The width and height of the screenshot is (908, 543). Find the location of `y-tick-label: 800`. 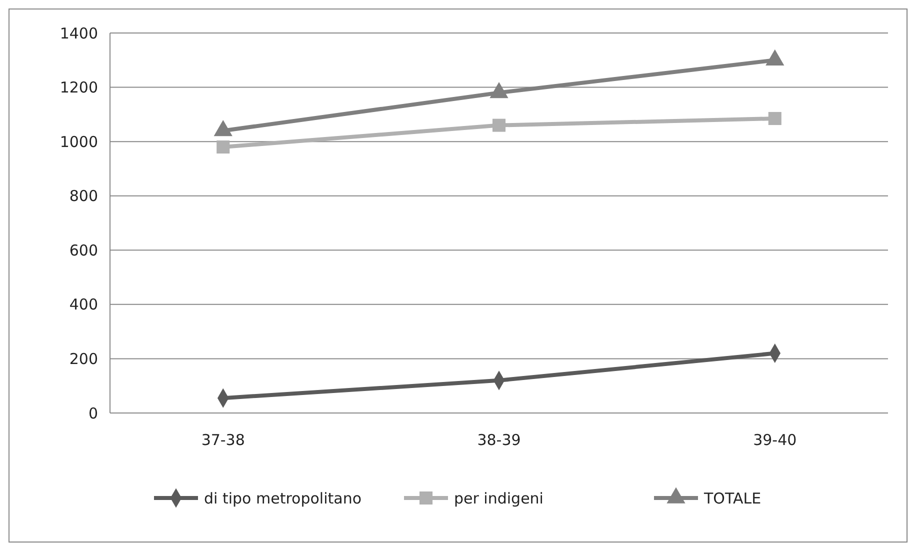

y-tick-label: 800 is located at coordinates (83, 196).